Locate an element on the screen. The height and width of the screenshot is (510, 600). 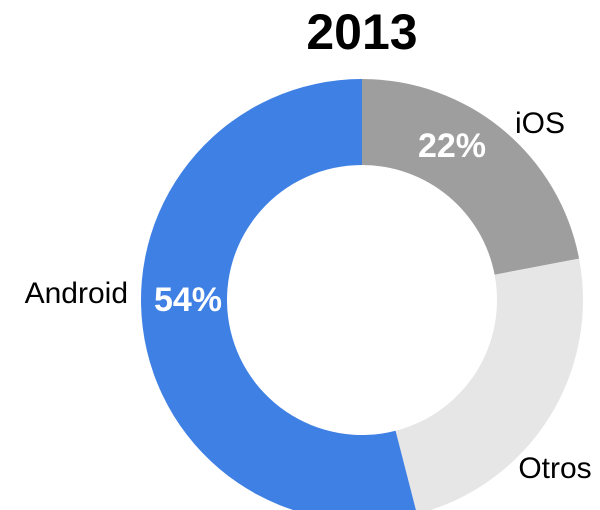
category-label: iOS is located at coordinates (540, 123).